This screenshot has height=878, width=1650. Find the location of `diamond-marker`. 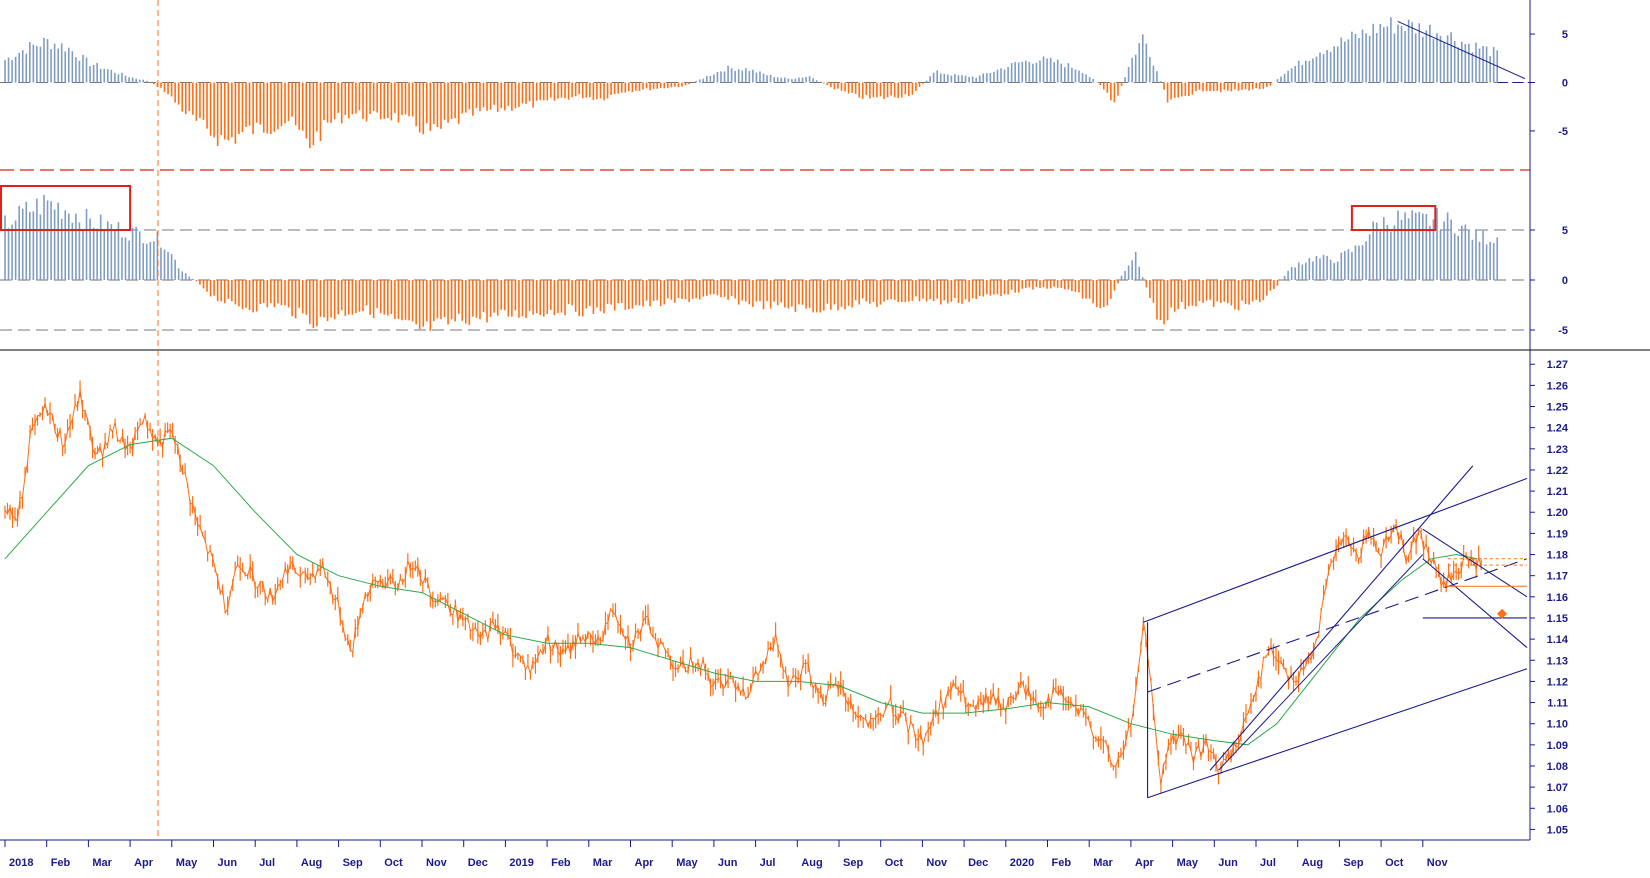

diamond-marker is located at coordinates (1502, 613).